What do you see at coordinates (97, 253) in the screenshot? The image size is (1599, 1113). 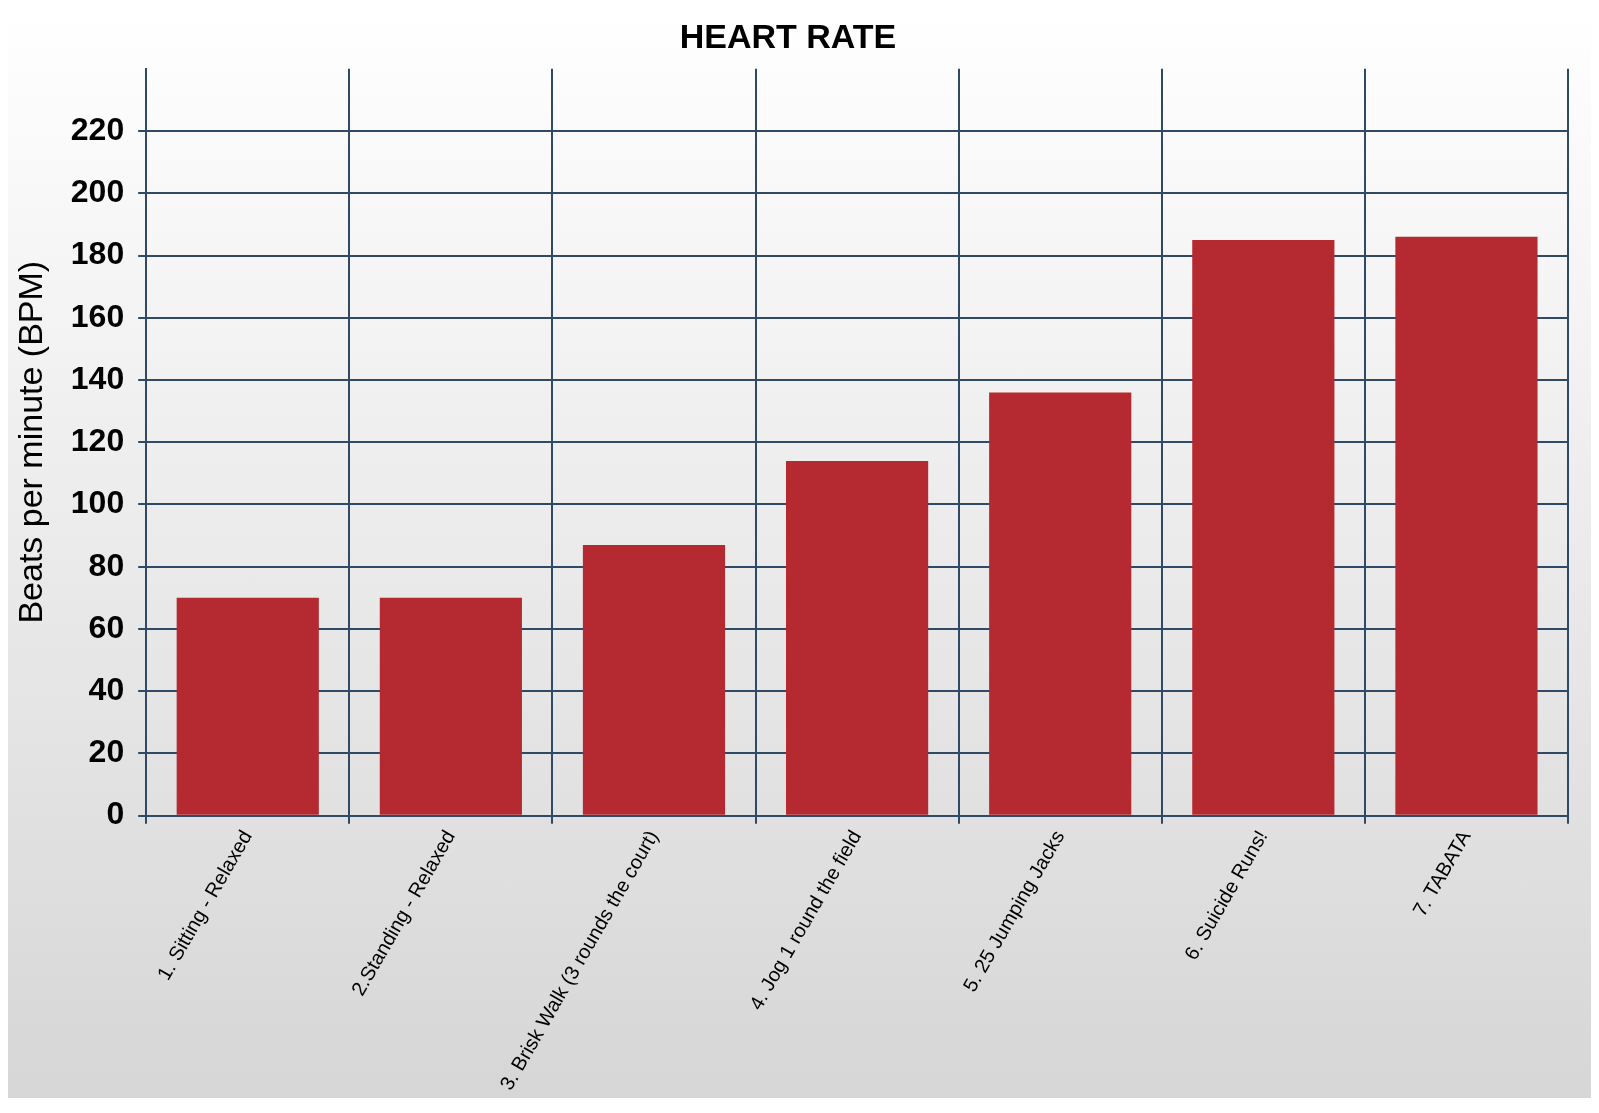 I see `y-tick-label: 180` at bounding box center [97, 253].